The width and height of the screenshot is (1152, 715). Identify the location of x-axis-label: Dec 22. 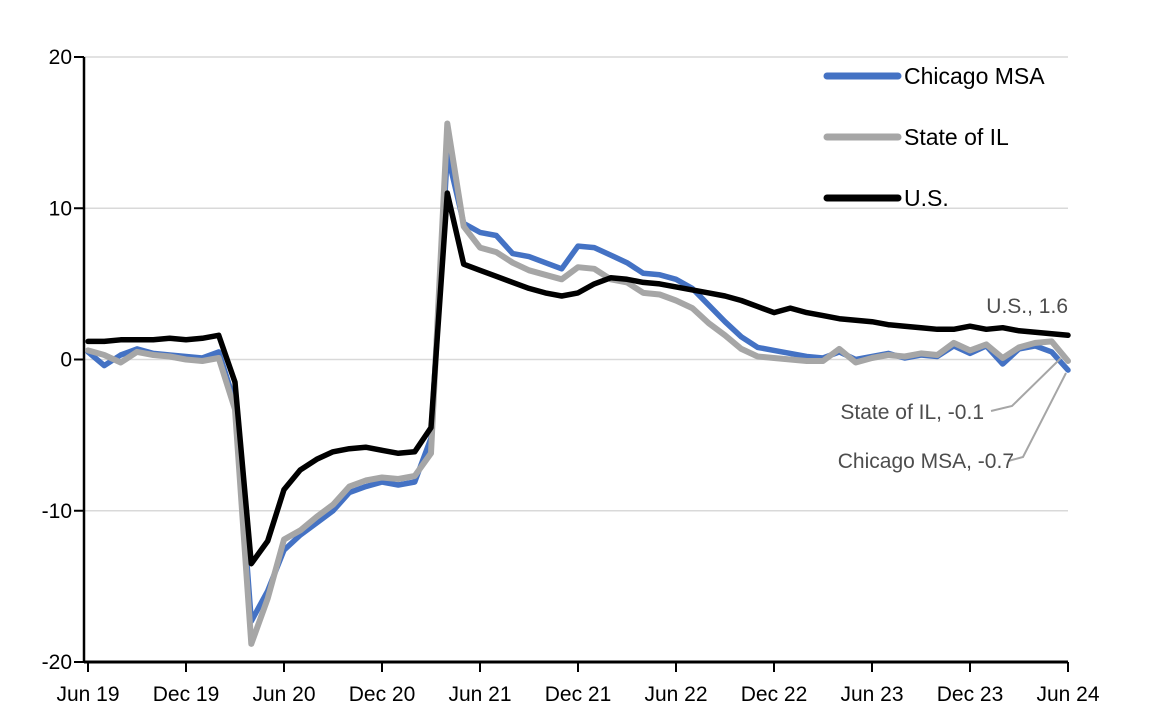
(774, 694).